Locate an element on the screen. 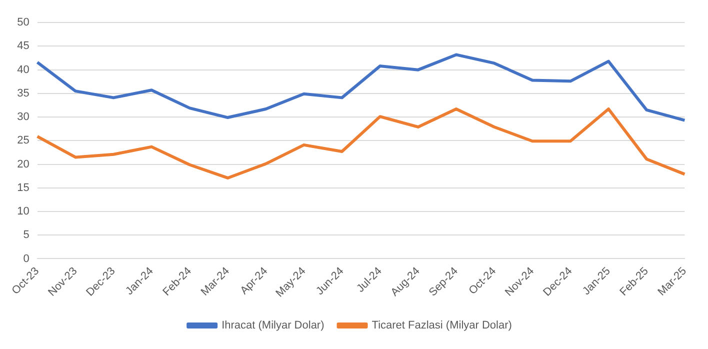 The height and width of the screenshot is (349, 708). y-tick-label: 50 is located at coordinates (23, 22).